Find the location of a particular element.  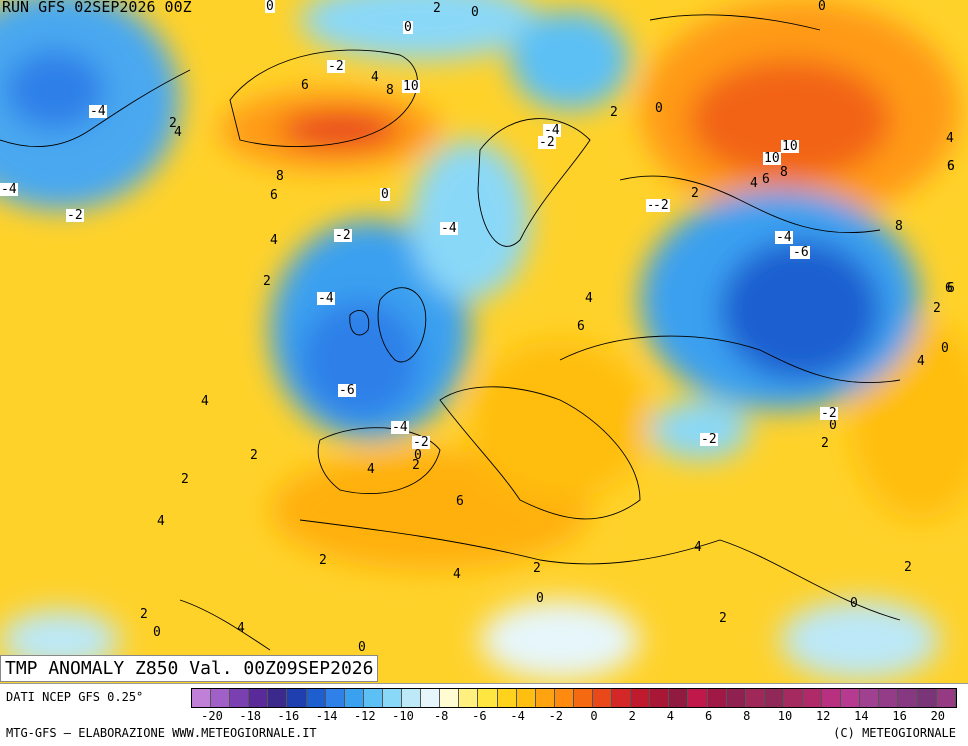

copyright-text: (C) METEOGIORNALE is located at coordinates (894, 733).